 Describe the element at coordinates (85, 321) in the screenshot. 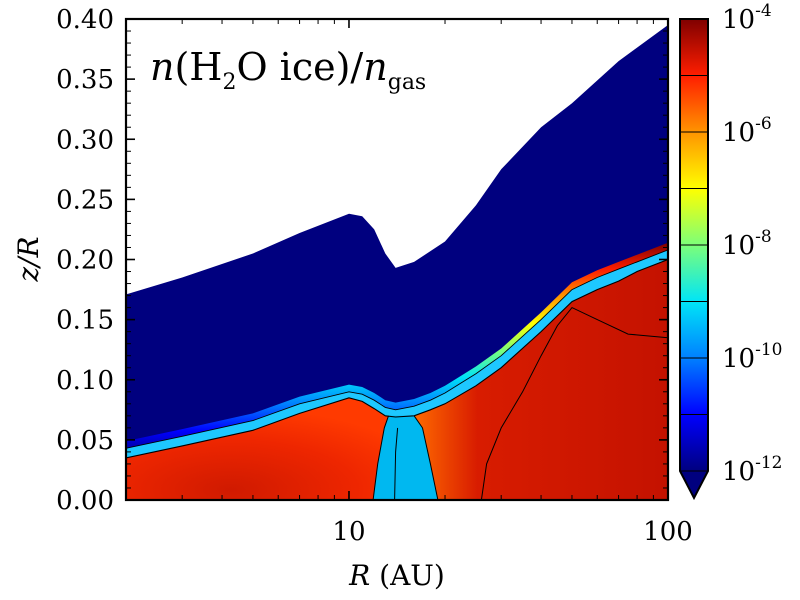

I see `y-tick-label: 0.15` at that location.